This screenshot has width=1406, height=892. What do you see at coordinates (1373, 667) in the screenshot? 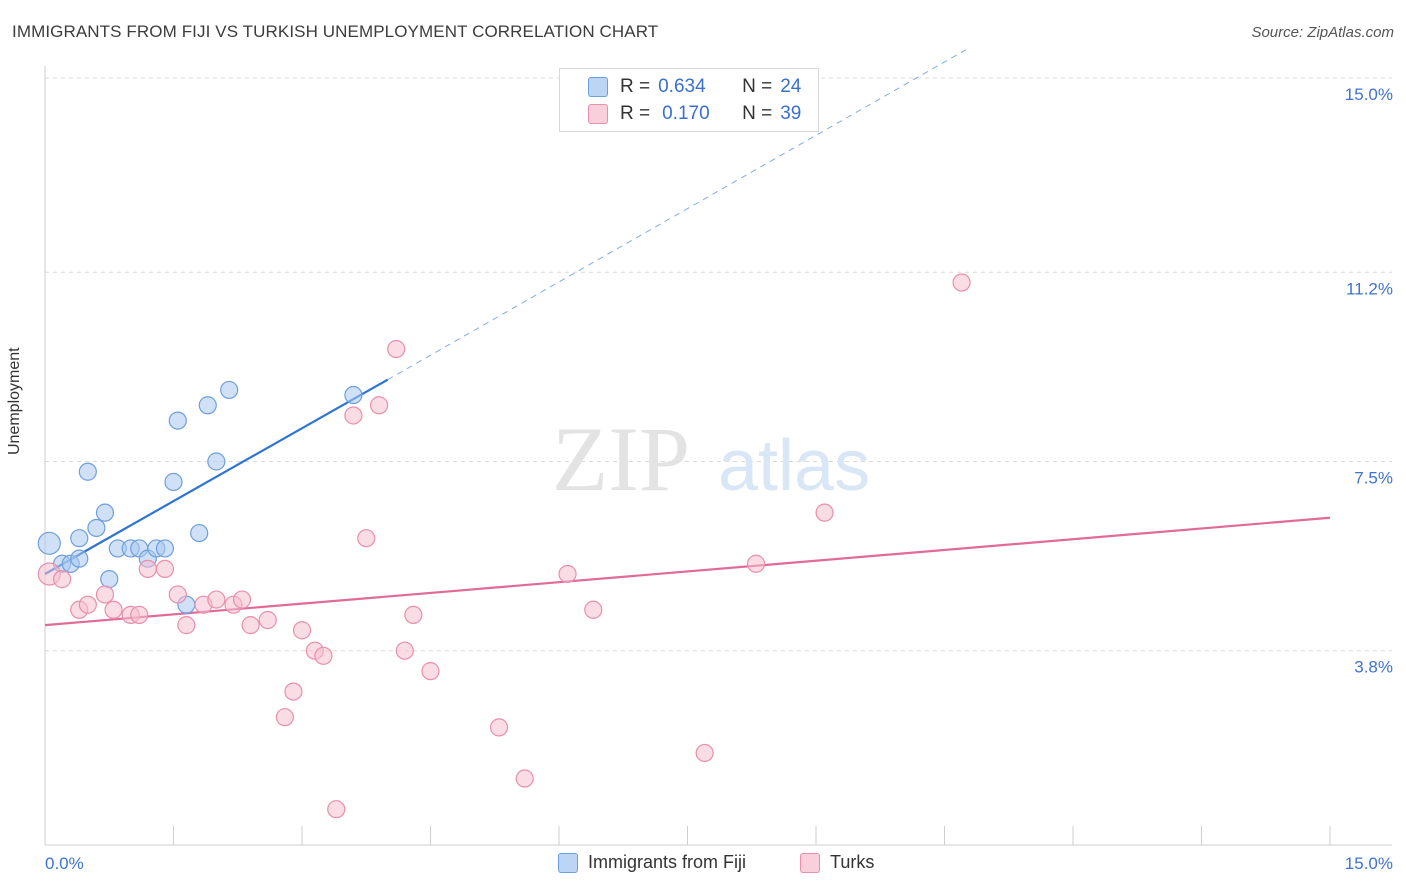
I see `y-tick-label: 3.8%` at bounding box center [1373, 667].